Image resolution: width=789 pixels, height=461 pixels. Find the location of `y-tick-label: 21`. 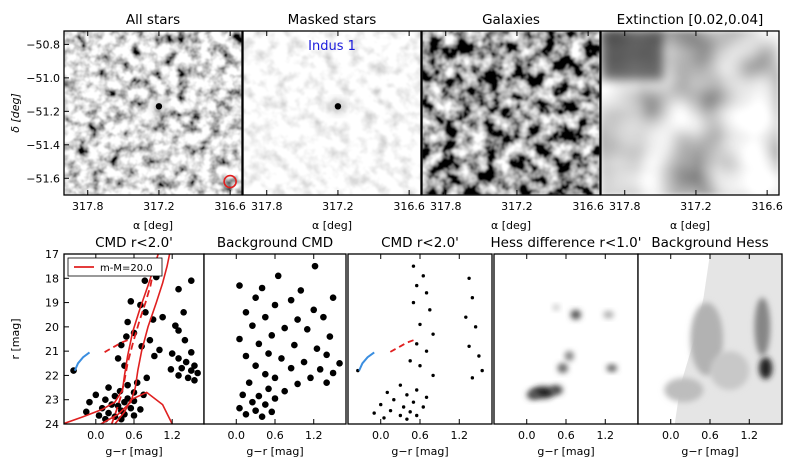

y-tick-label: 21 is located at coordinates (52, 351).